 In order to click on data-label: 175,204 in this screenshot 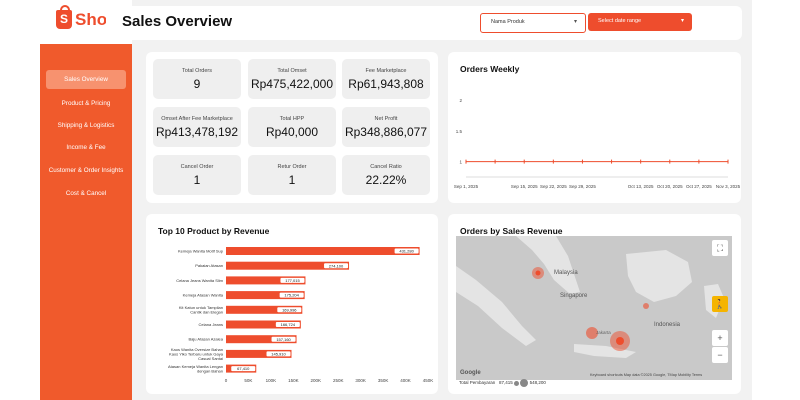, I will do `click(291, 295)`.